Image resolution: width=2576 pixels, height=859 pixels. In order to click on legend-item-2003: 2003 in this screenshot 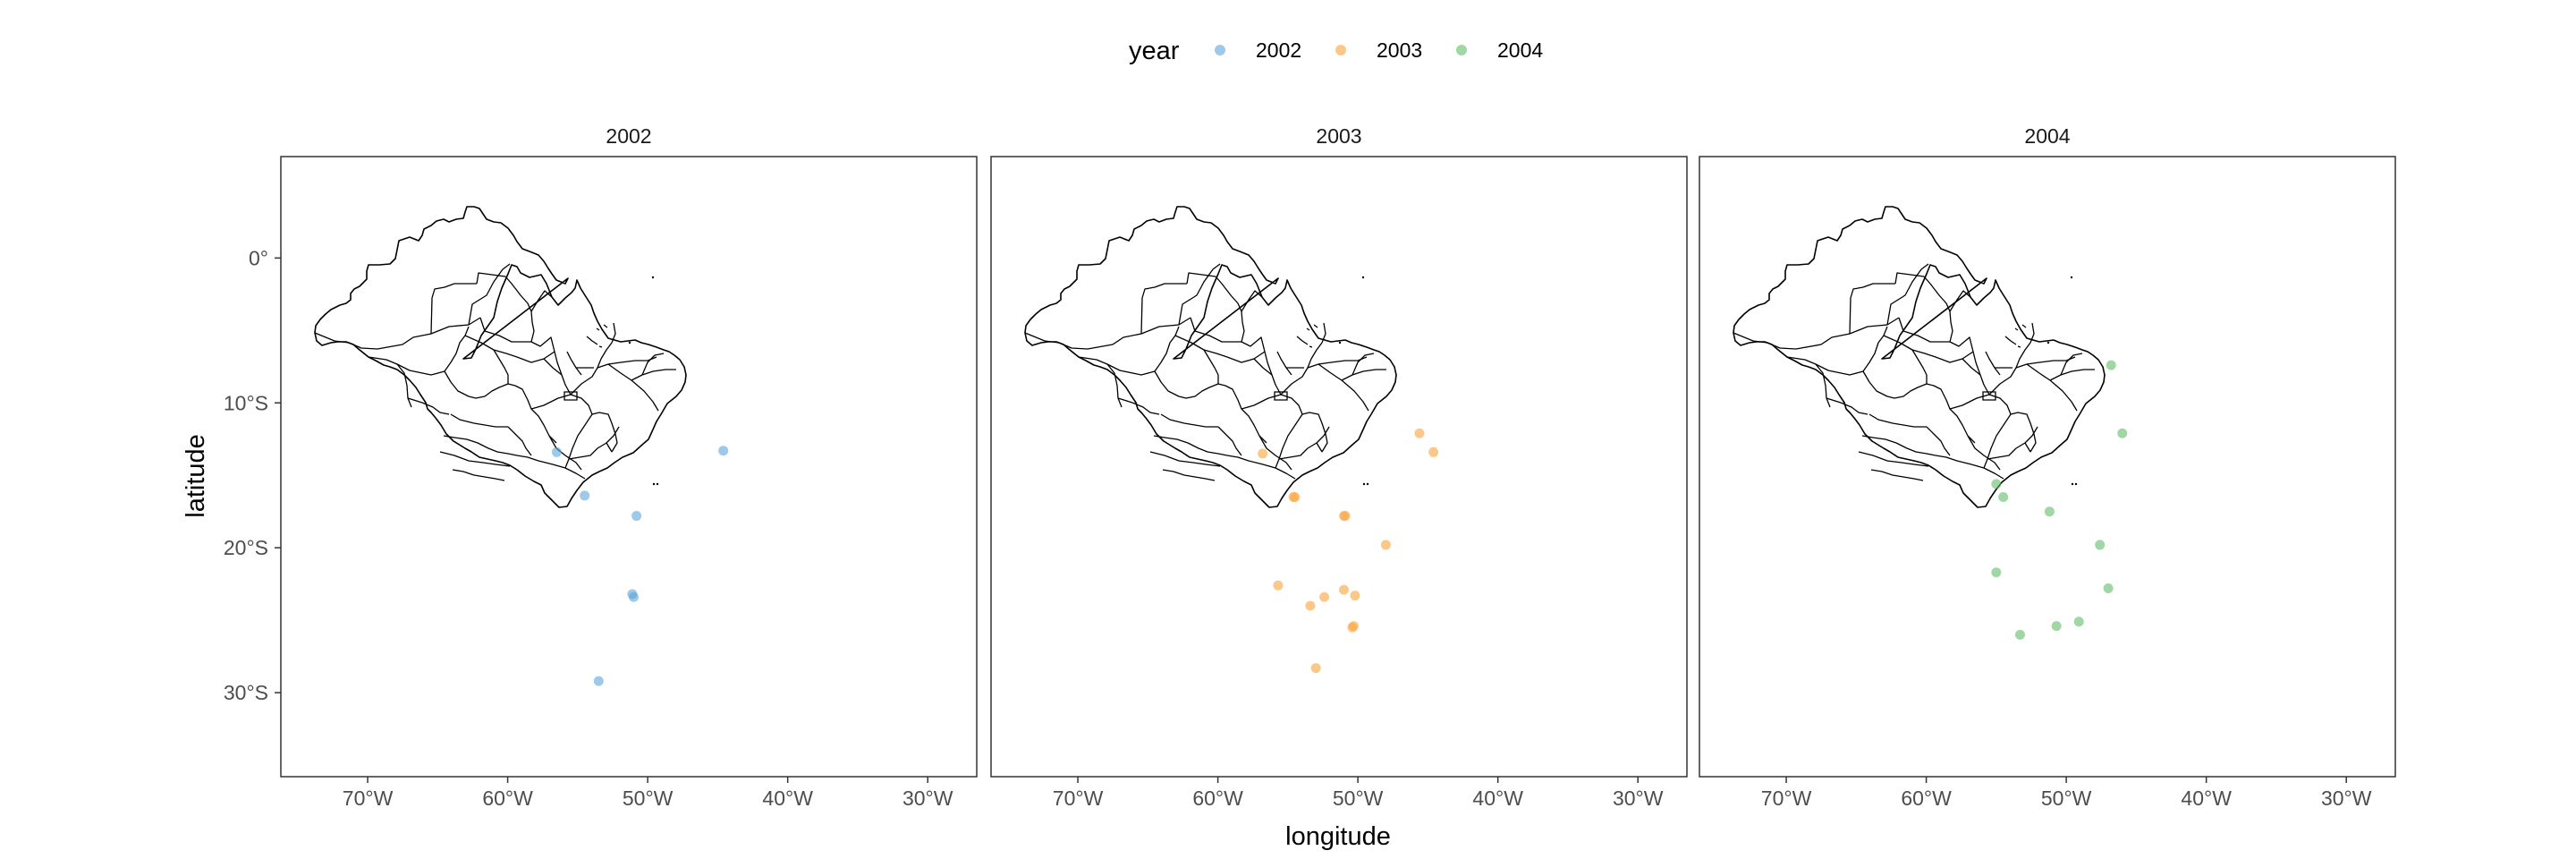, I will do `click(1378, 50)`.